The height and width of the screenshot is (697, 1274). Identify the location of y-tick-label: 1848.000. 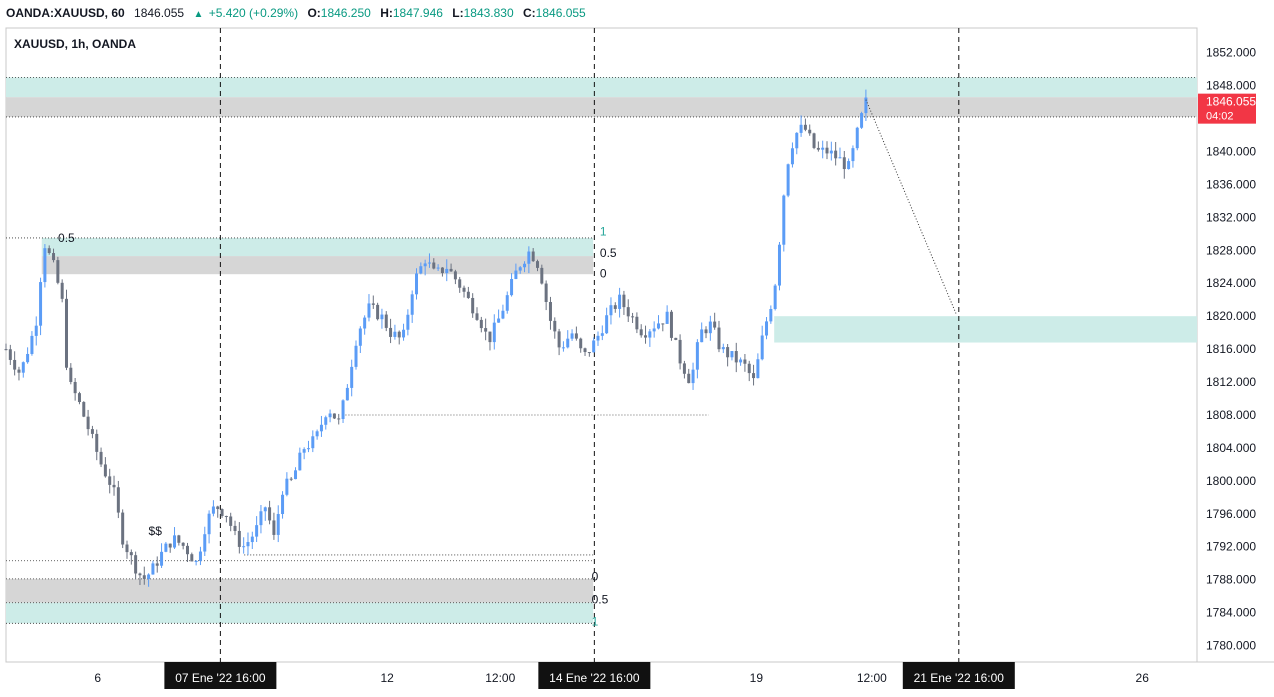
(1231, 86).